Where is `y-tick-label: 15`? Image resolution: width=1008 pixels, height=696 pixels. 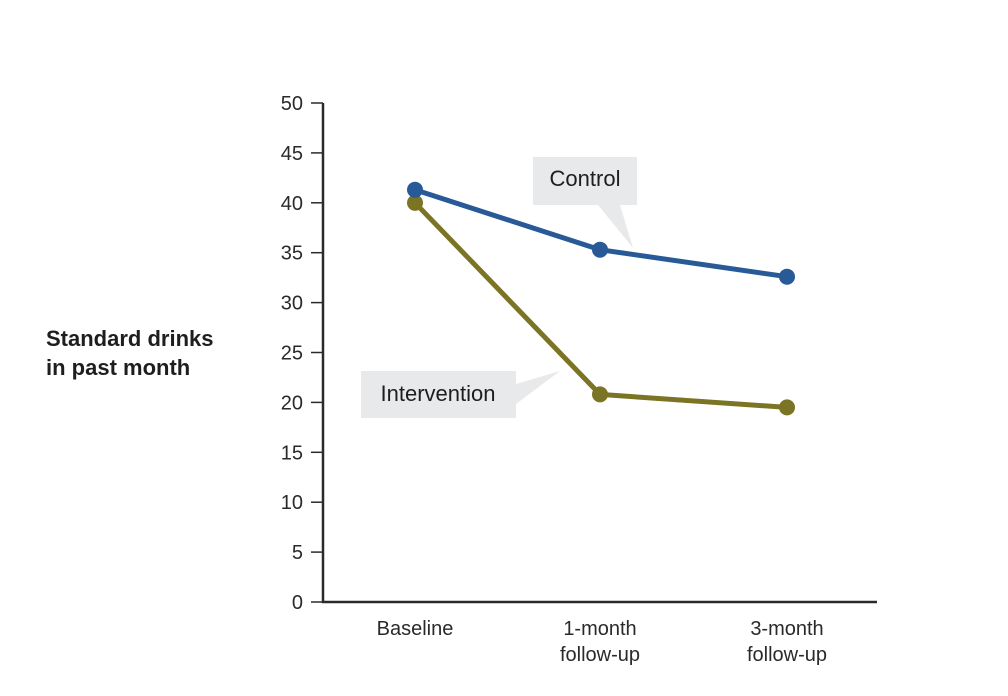 y-tick-label: 15 is located at coordinates (292, 453).